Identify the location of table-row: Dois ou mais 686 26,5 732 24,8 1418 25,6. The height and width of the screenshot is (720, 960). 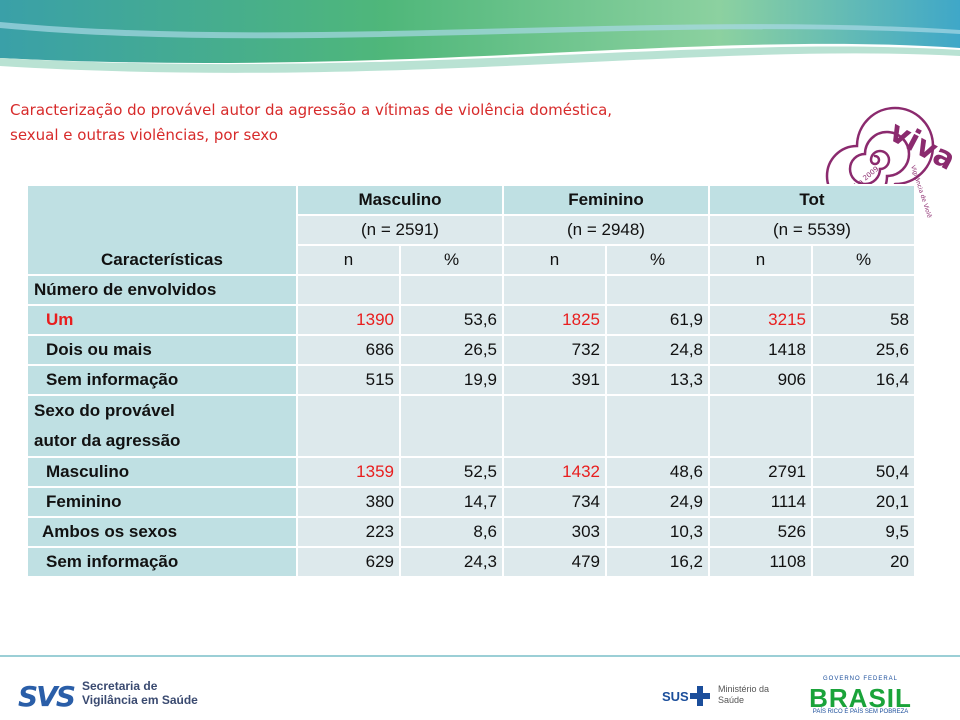
(471, 350).